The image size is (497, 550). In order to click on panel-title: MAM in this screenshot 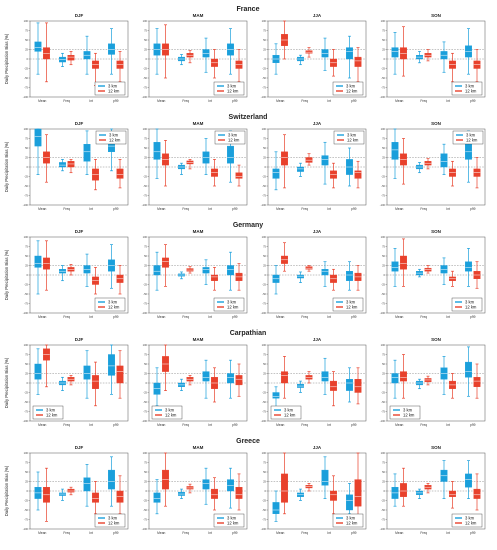, I will do `click(198, 339)`.